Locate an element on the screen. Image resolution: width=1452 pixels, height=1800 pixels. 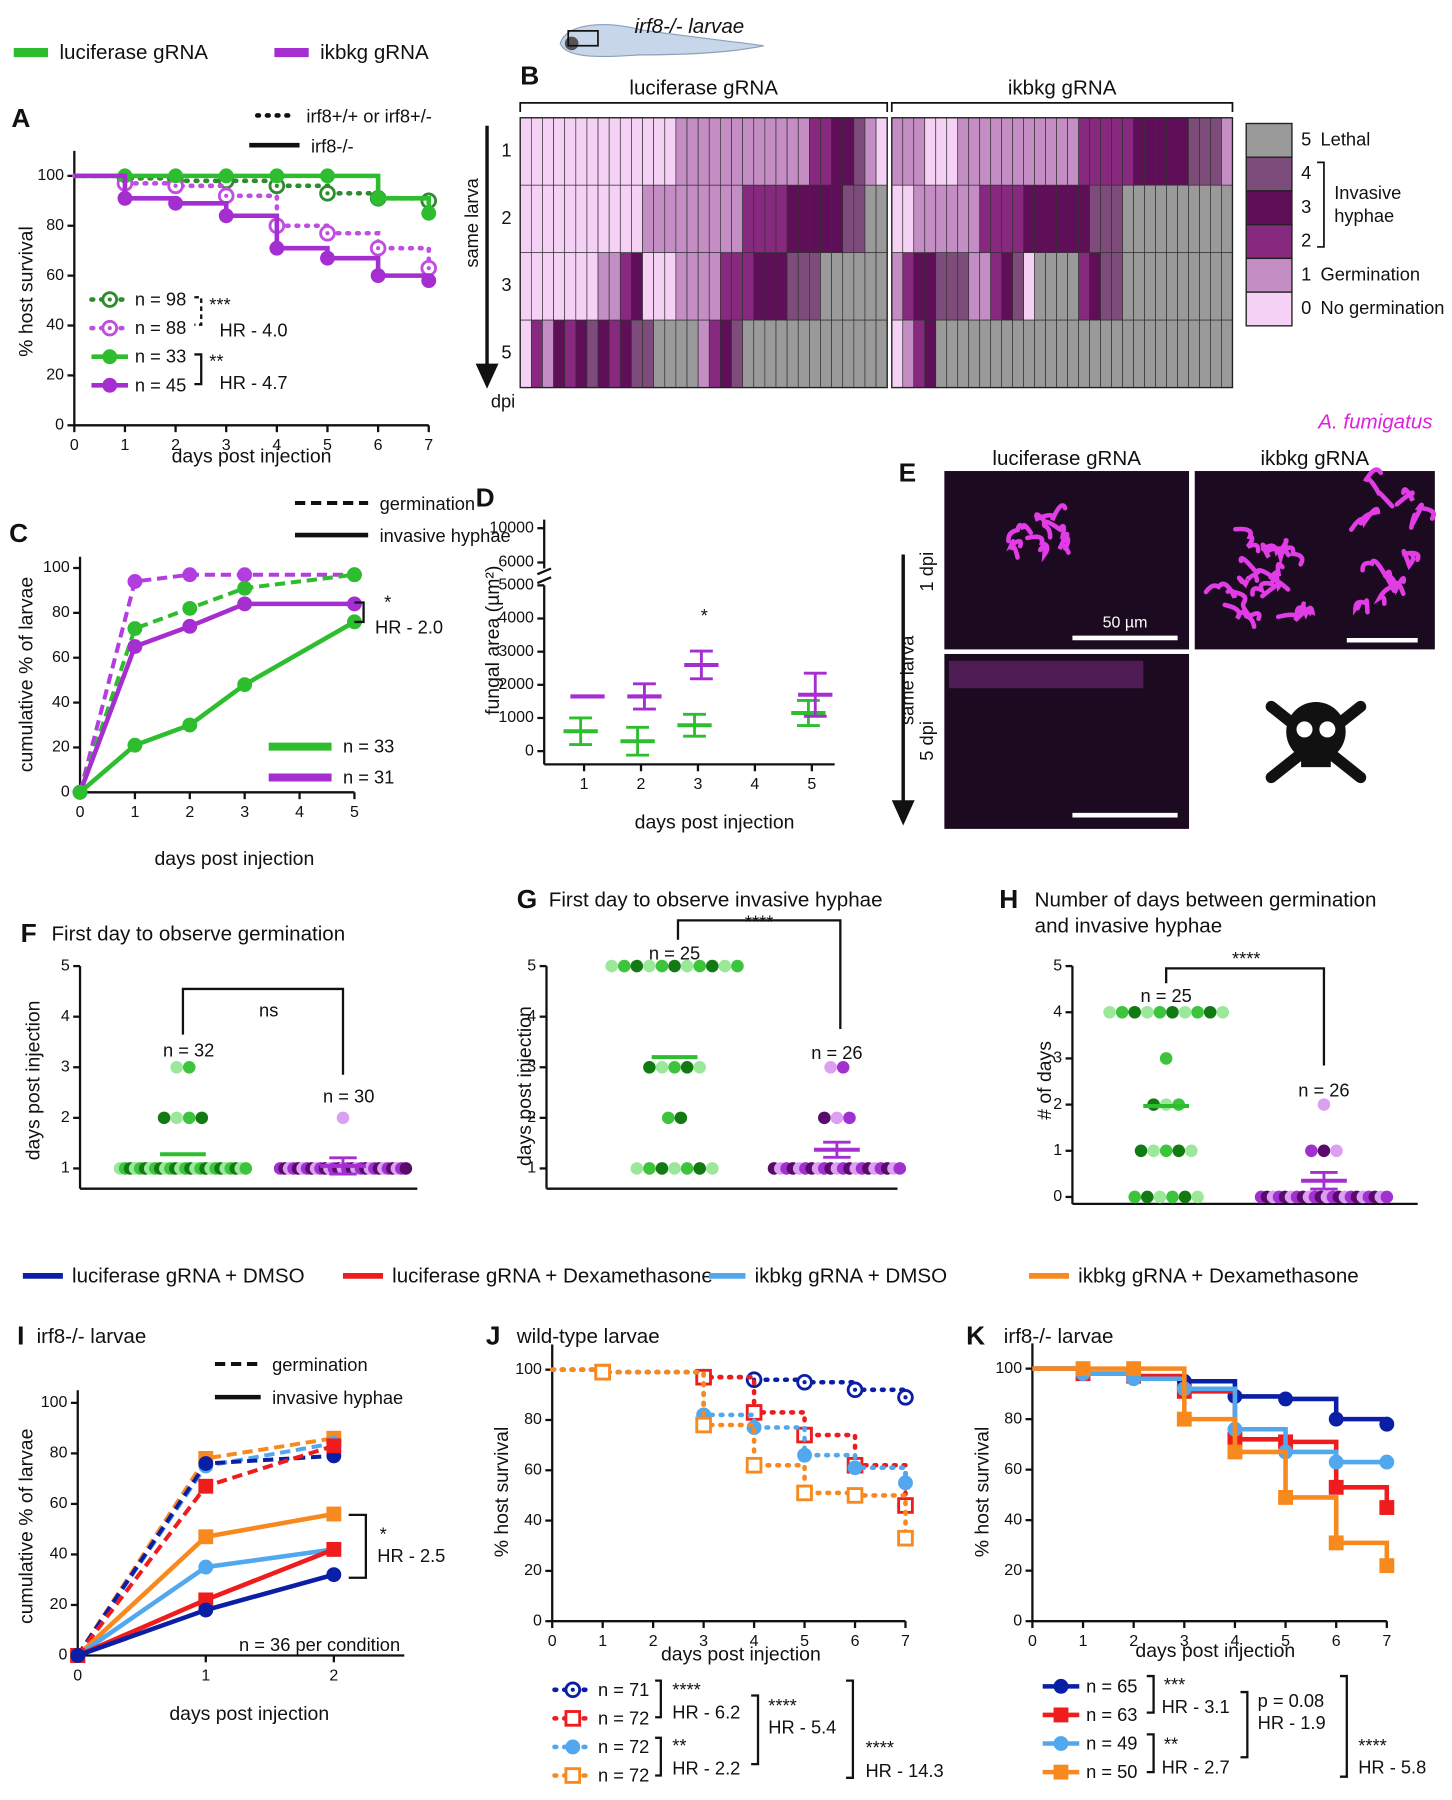
legend-swatch is located at coordinates (1269, 174).